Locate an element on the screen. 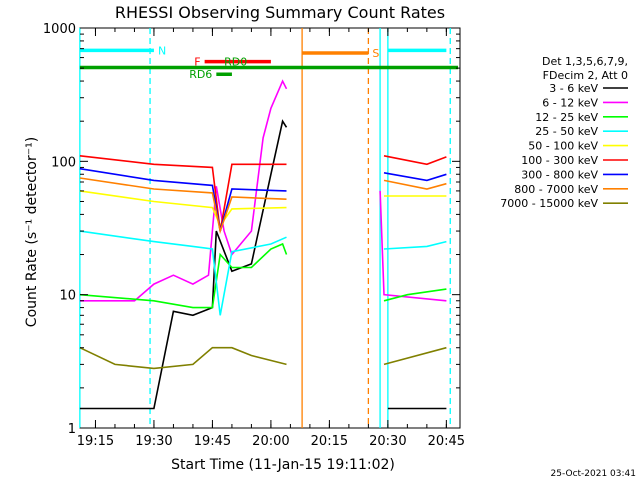  y-tick-label: 1 is located at coordinates (72, 429).